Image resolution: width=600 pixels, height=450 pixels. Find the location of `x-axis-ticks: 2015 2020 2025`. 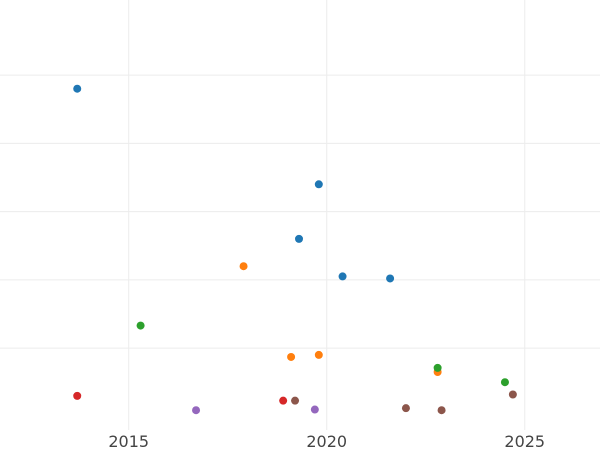

x-axis-ticks: 2015 2020 2025 is located at coordinates (326, 441).